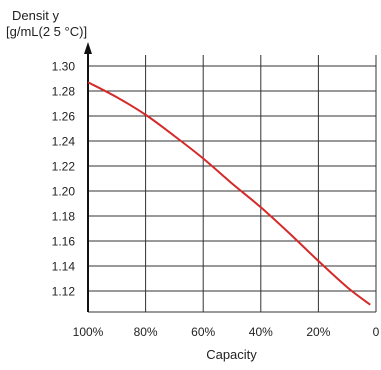  I want to click on y-axis-arrow, so click(88, 48).